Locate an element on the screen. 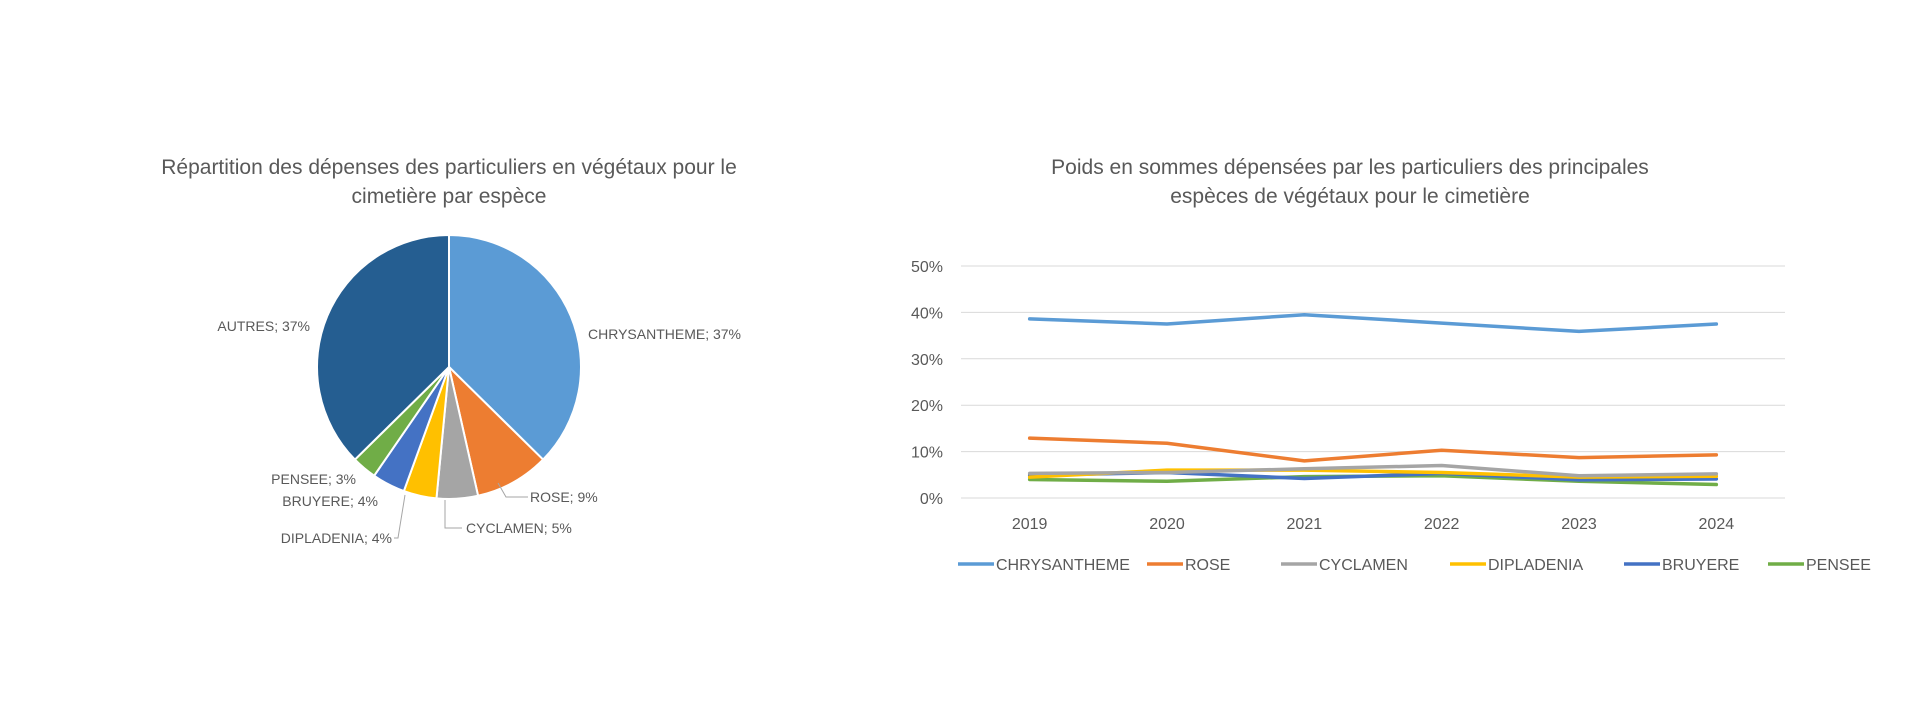 The width and height of the screenshot is (1920, 714). y-tick-label: 10% is located at coordinates (927, 453).